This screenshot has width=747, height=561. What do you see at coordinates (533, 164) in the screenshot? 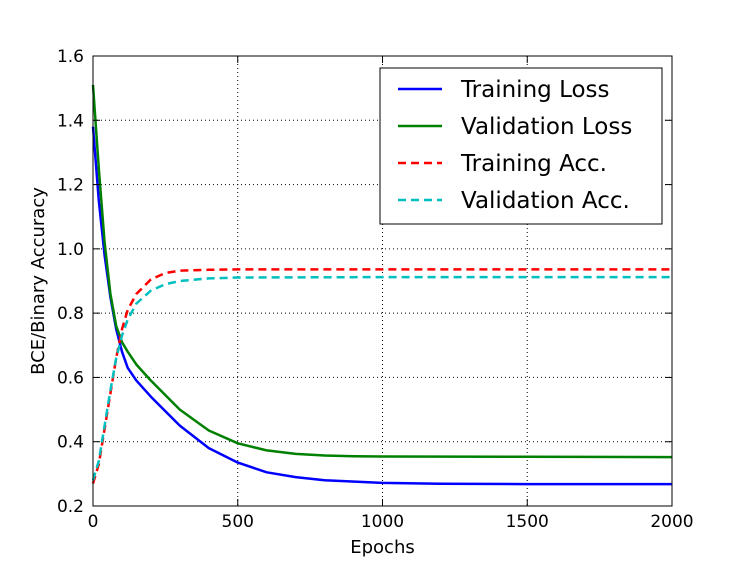
I see `legend-label: Training Acc.` at bounding box center [533, 164].